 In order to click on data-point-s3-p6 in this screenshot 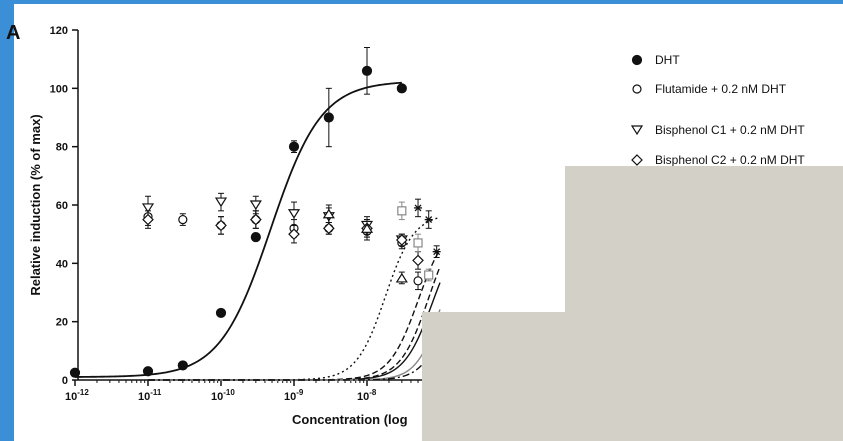, I will do `click(401, 240)`.